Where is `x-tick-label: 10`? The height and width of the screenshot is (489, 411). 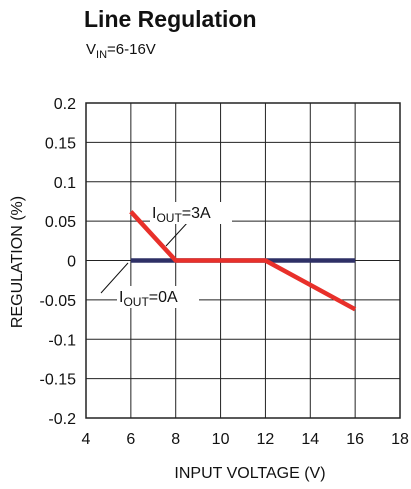
x-tick-label: 10 is located at coordinates (221, 439).